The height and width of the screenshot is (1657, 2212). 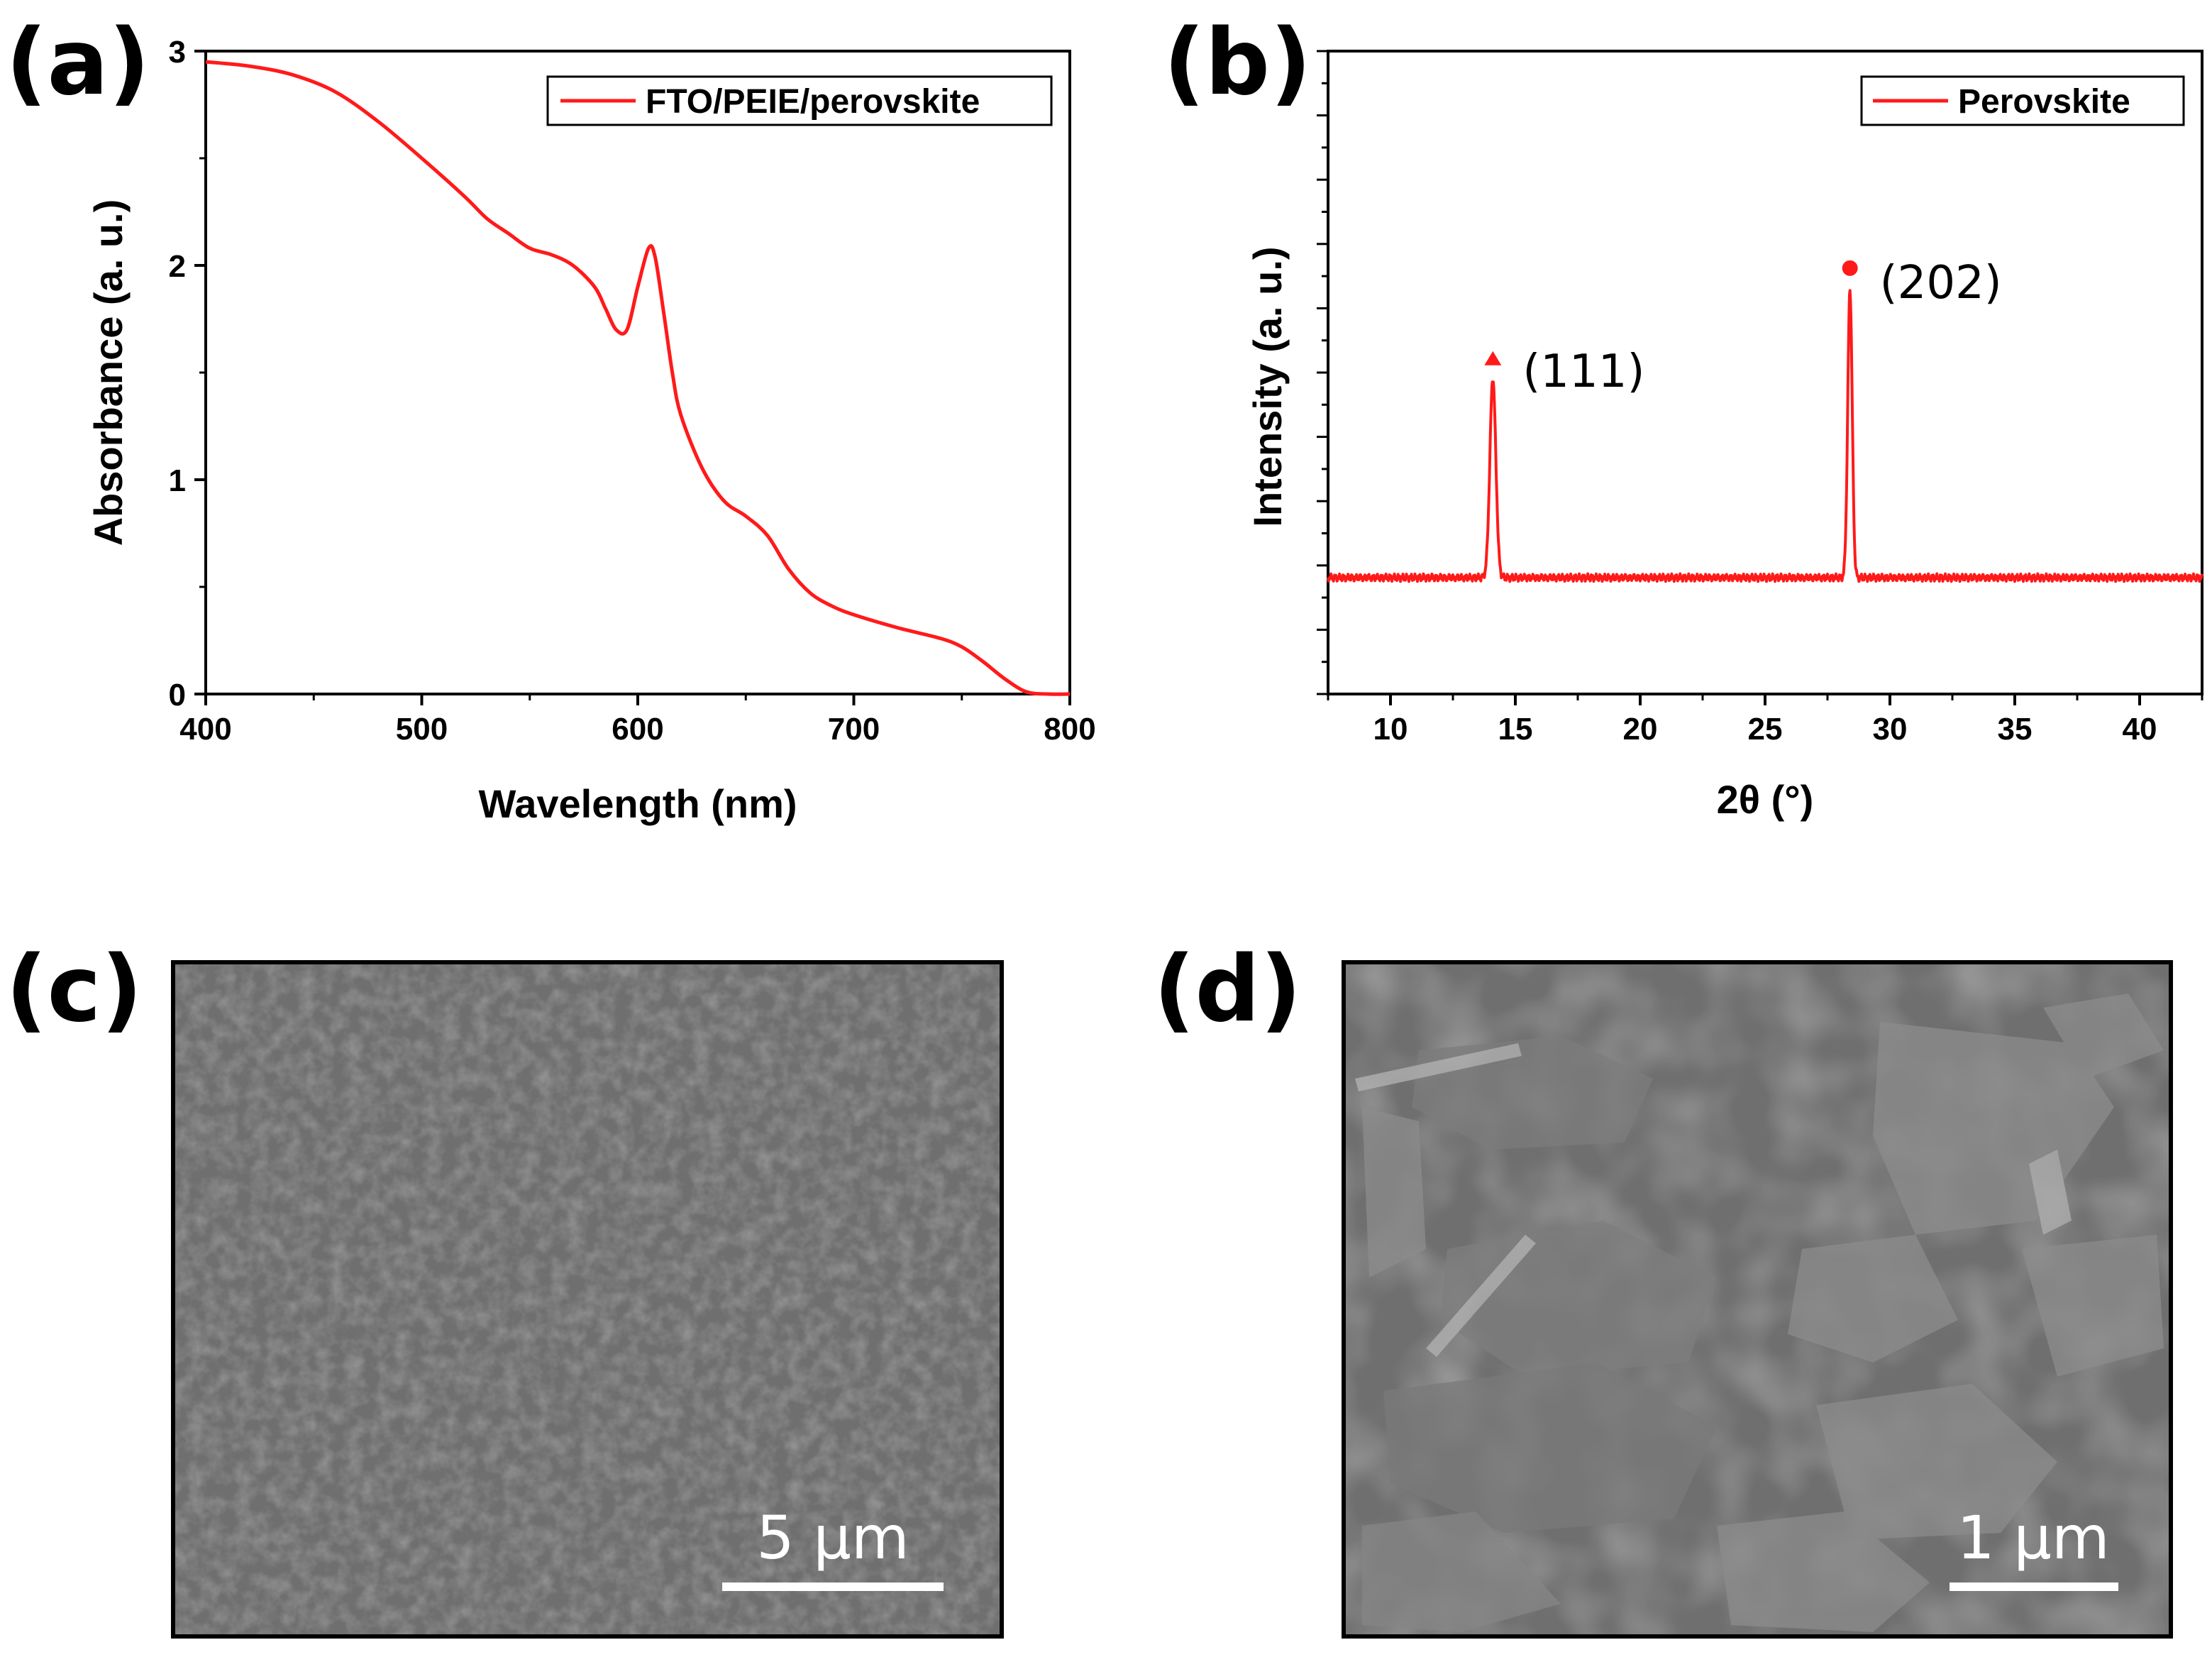 What do you see at coordinates (1228, 989) in the screenshot?
I see `panel-d-label: (d)` at bounding box center [1228, 989].